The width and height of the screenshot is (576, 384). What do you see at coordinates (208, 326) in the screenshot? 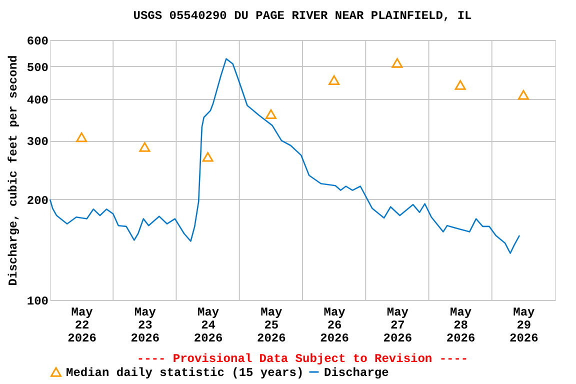
I see `x-tick-label: May 24 2026` at bounding box center [208, 326].